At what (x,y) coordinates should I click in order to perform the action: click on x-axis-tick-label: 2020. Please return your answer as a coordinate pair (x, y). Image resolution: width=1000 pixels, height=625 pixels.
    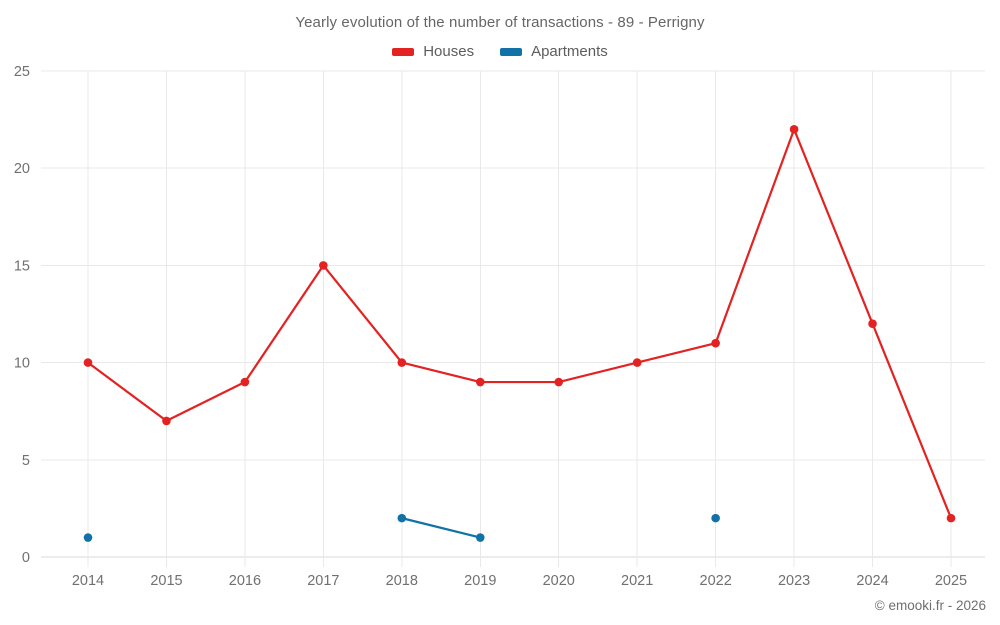
    Looking at the image, I should click on (559, 581).